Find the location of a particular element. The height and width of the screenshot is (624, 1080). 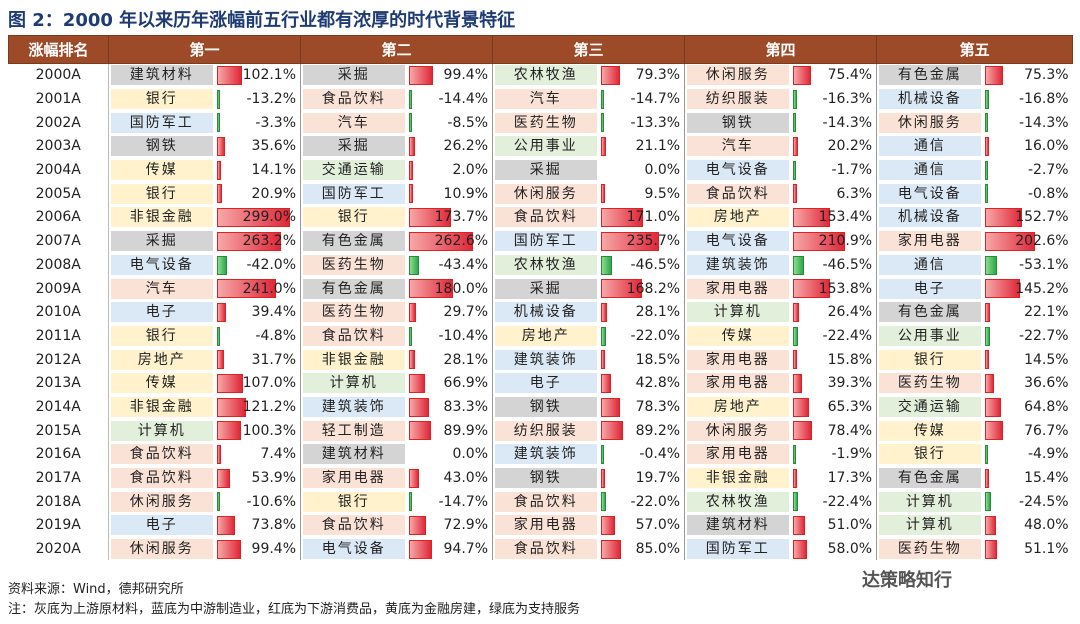

industry-label: 建筑材料 is located at coordinates (738, 525).